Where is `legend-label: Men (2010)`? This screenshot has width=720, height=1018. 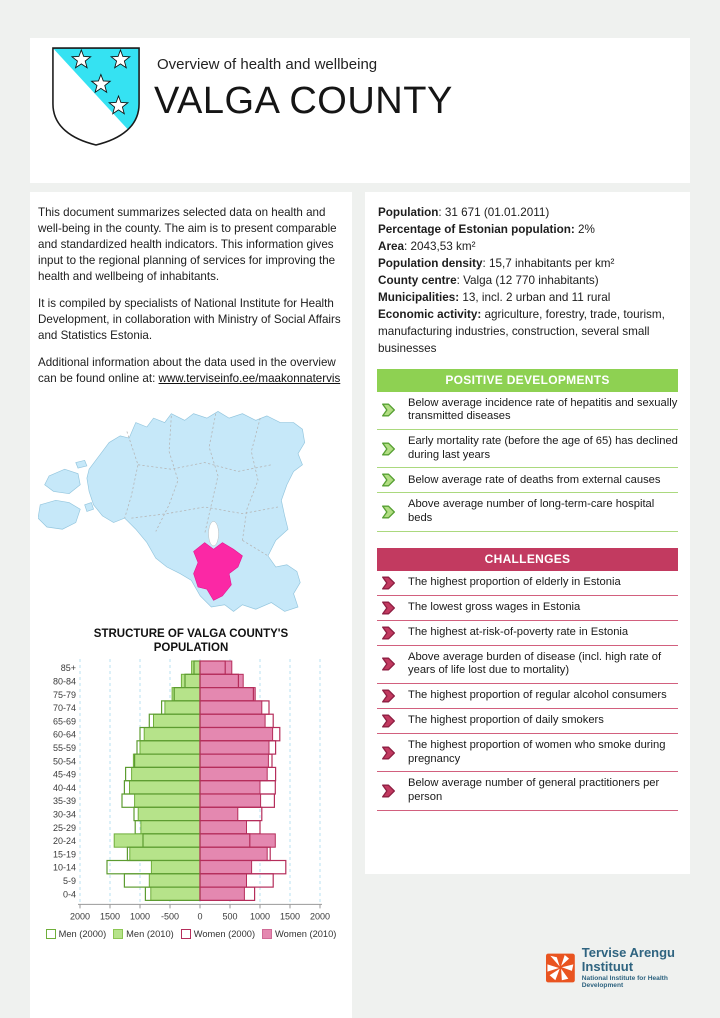 legend-label: Men (2010) is located at coordinates (150, 933).